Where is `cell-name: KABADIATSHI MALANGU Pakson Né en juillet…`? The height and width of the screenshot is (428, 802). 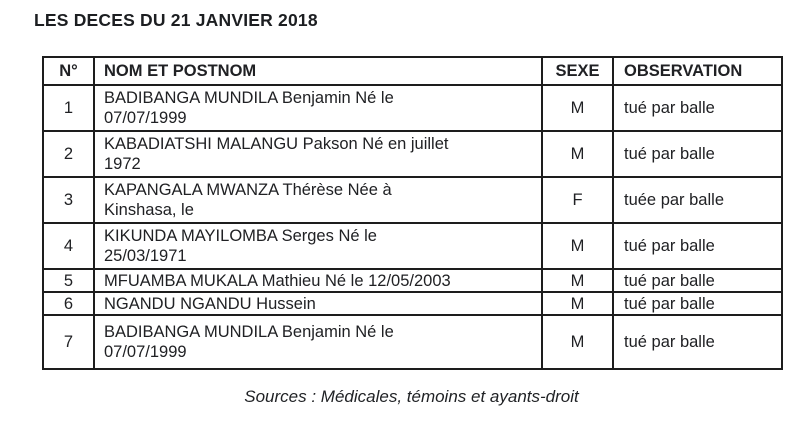 cell-name: KABADIATSHI MALANGU Pakson Né en juillet… is located at coordinates (318, 154).